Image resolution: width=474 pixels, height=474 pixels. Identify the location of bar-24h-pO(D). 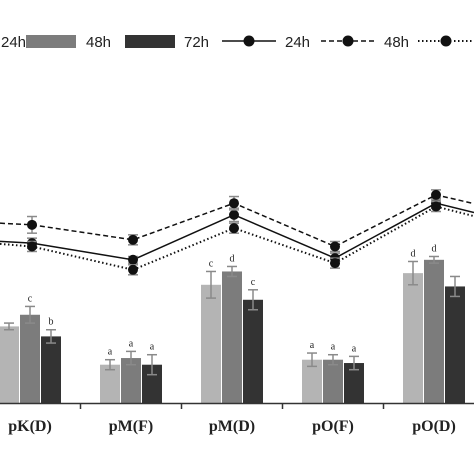
(413, 338).